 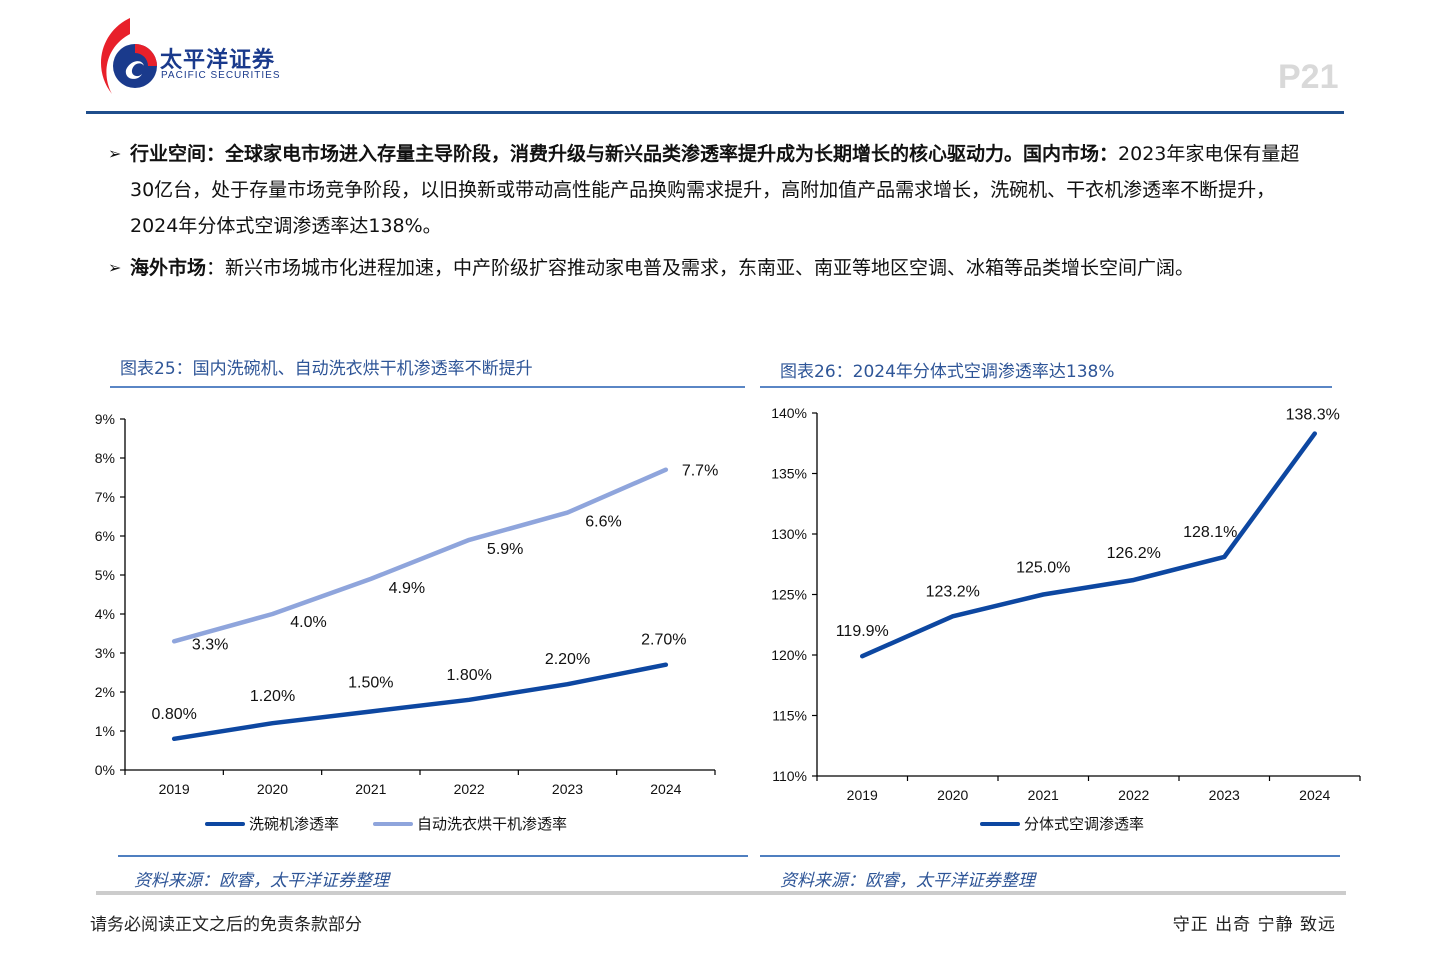 What do you see at coordinates (1046, 387) in the screenshot?
I see `figure-26-title-rule` at bounding box center [1046, 387].